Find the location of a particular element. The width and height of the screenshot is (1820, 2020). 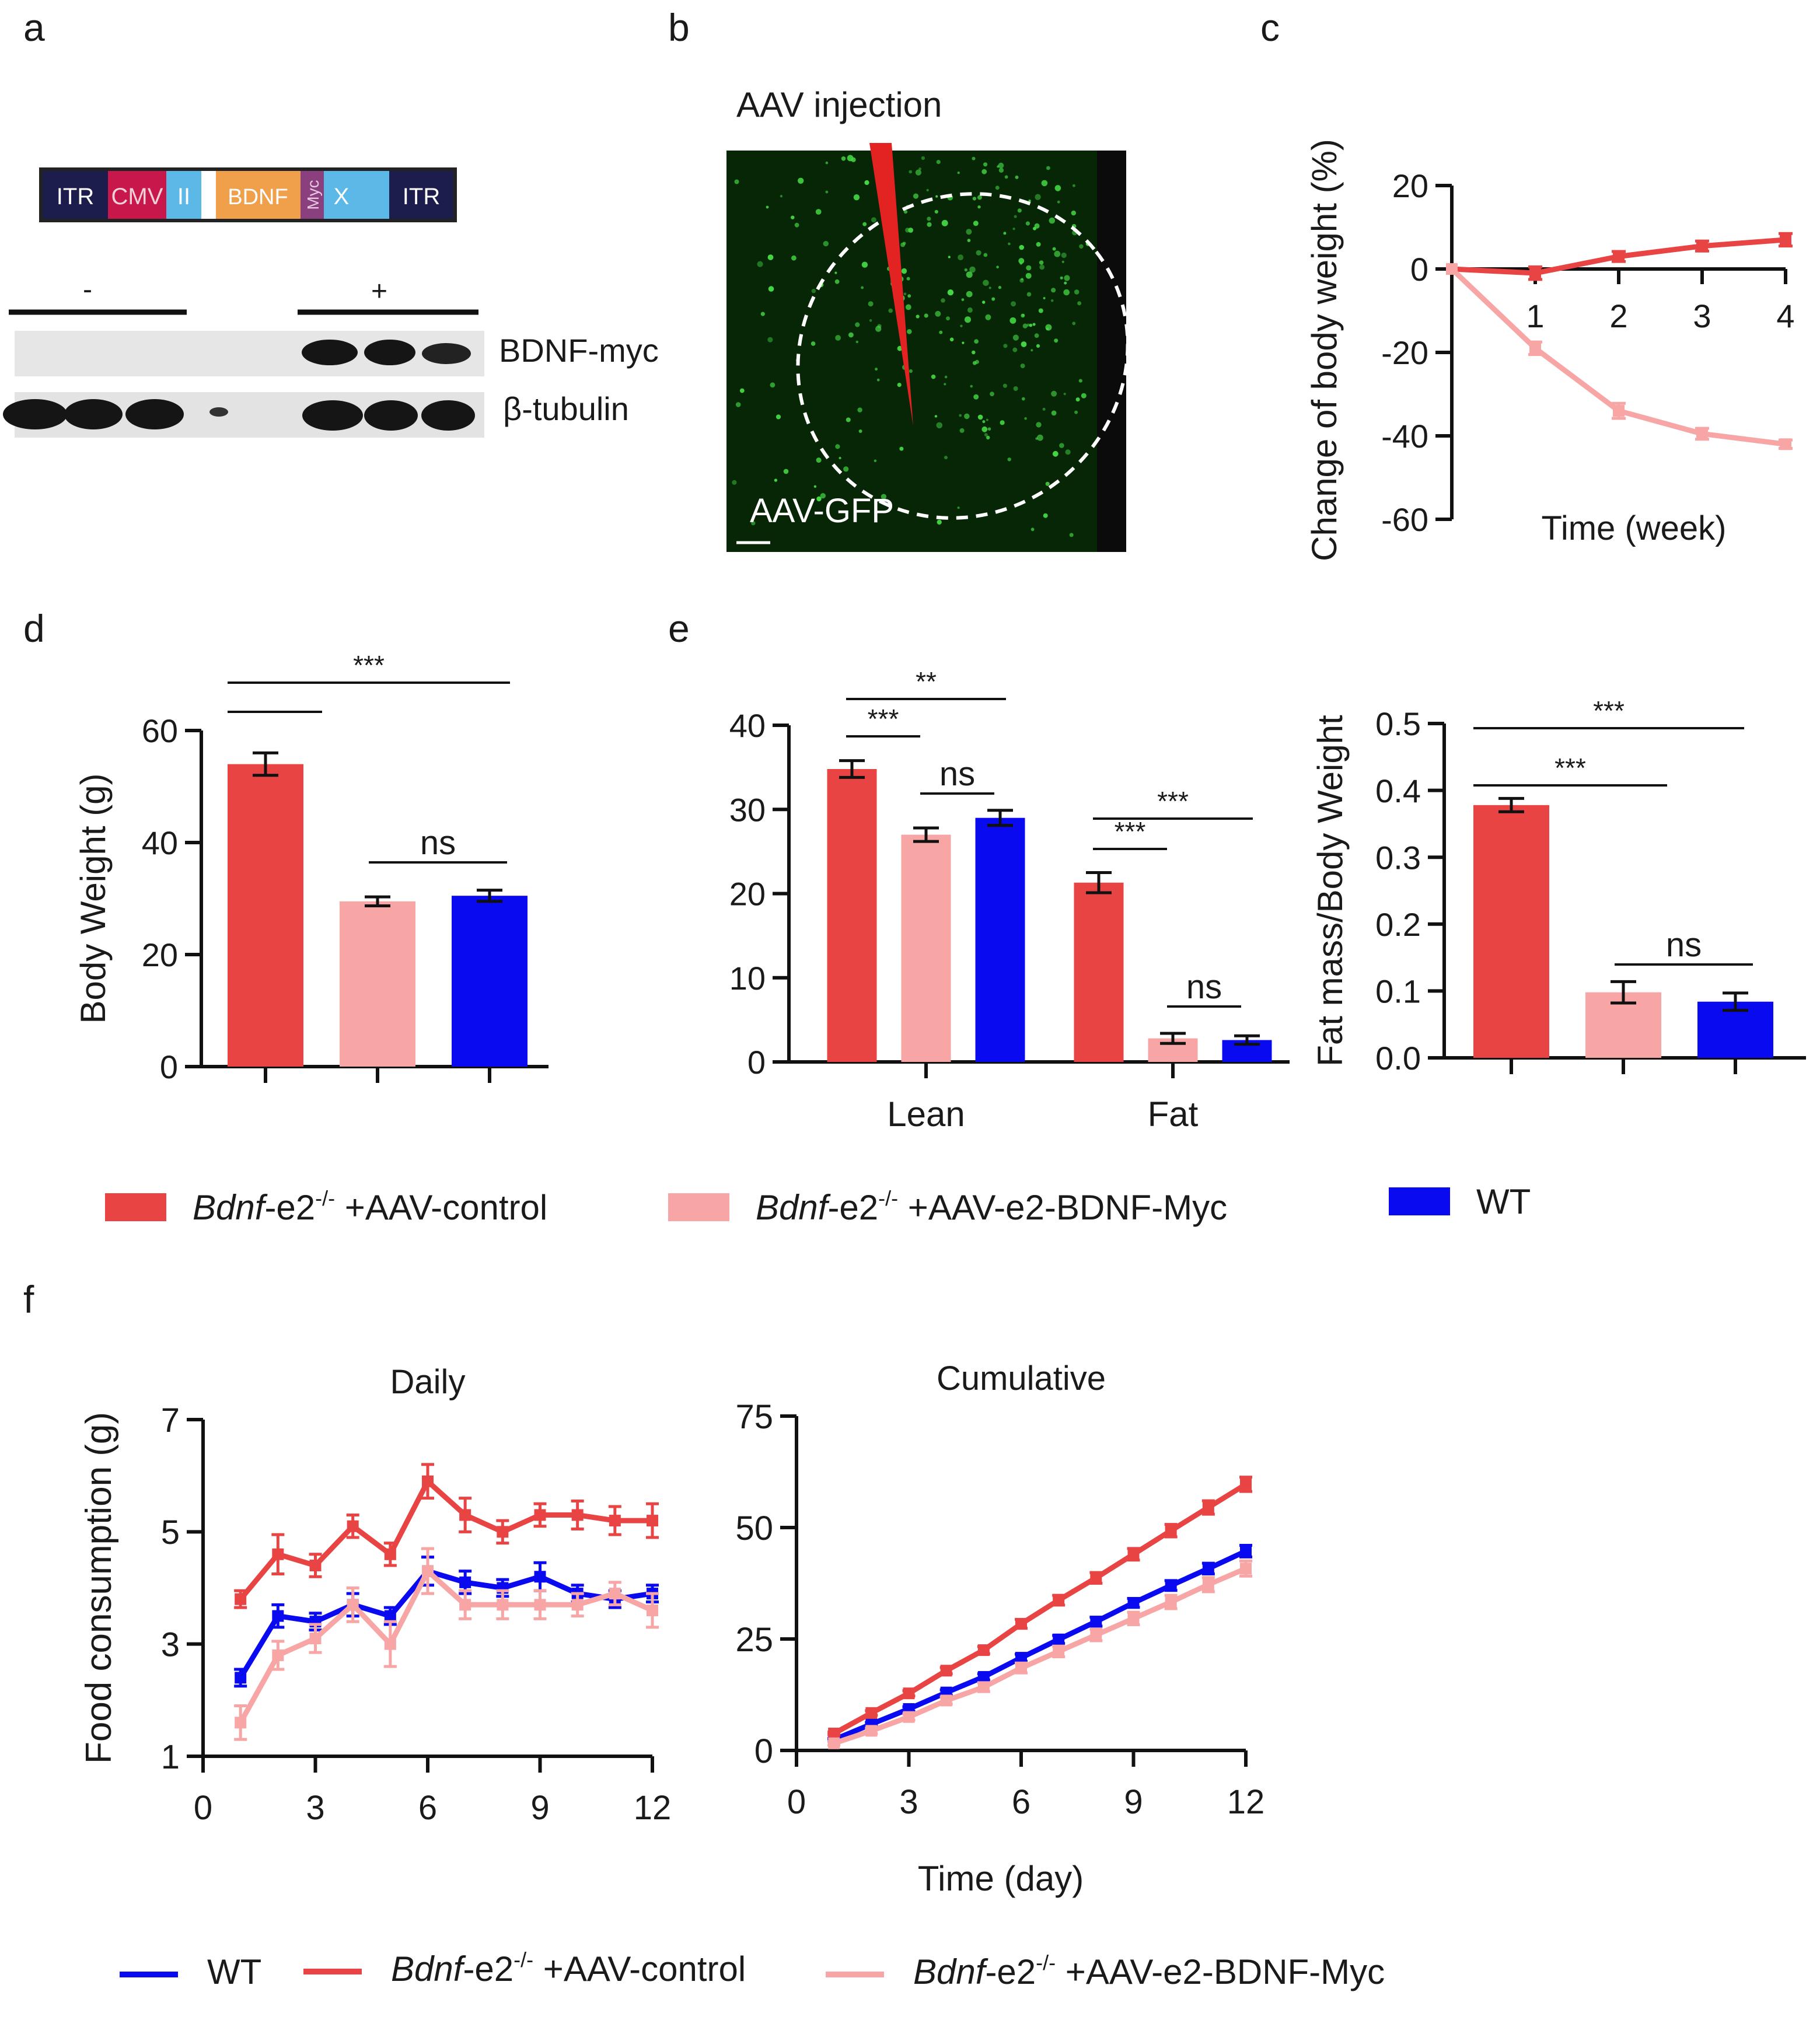

construct-label-bdnf: BDNF is located at coordinates (258, 197).